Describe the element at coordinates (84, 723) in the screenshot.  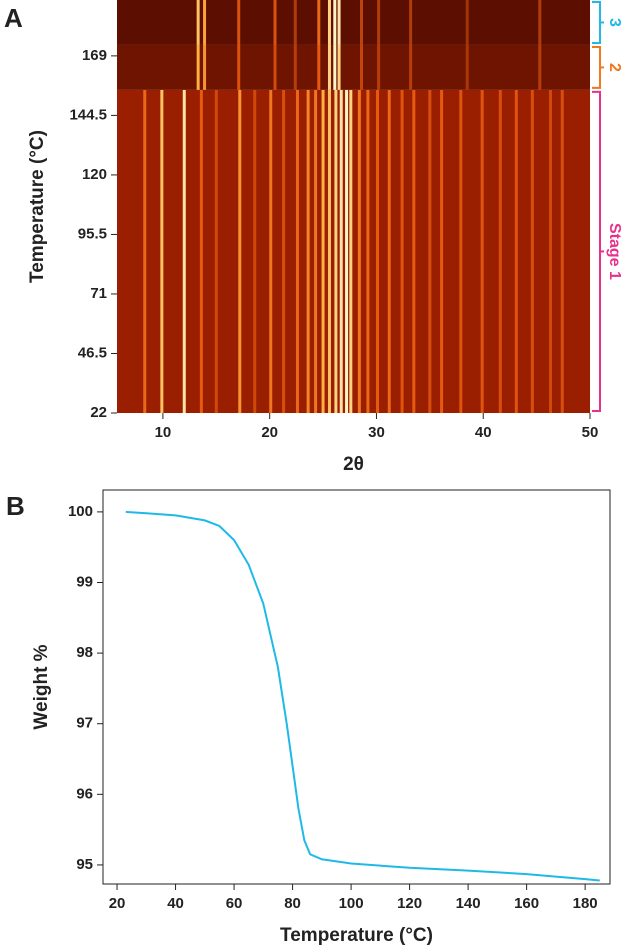
I see `y-tick-label: 97` at that location.